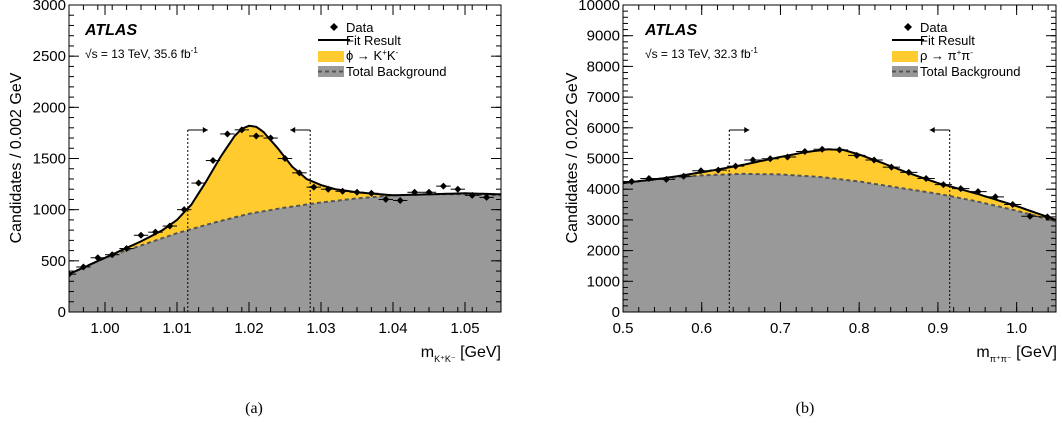 Image resolution: width=1062 pixels, height=423 pixels. I want to click on y-axis-title: Candidates / 0.022 GeV, so click(572, 157).